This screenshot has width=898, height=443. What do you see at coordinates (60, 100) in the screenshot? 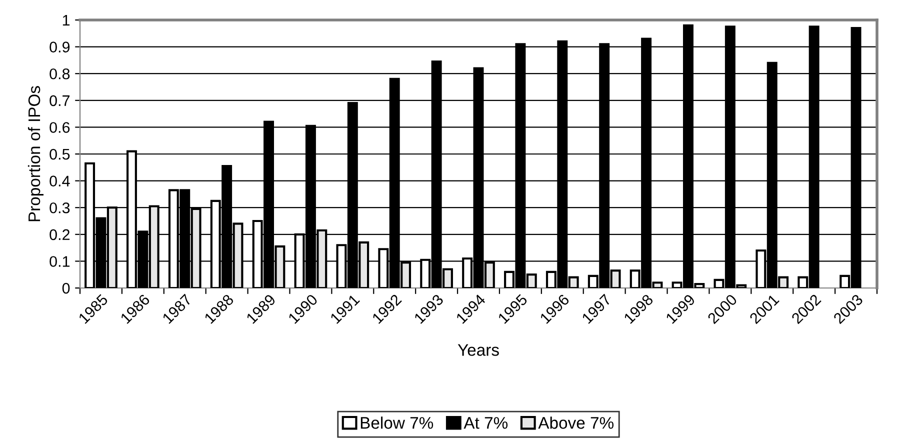
I see `y-tick-label: 0.7` at bounding box center [60, 100].